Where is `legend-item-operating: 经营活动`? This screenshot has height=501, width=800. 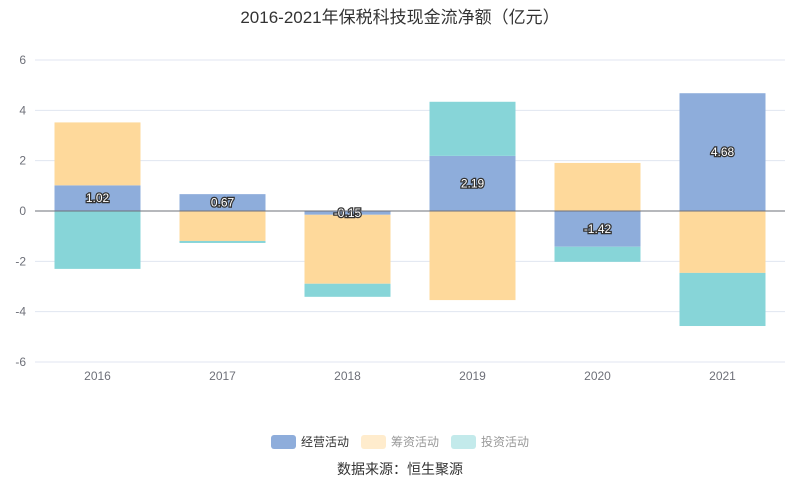 legend-item-operating: 经营活动 is located at coordinates (309, 441).